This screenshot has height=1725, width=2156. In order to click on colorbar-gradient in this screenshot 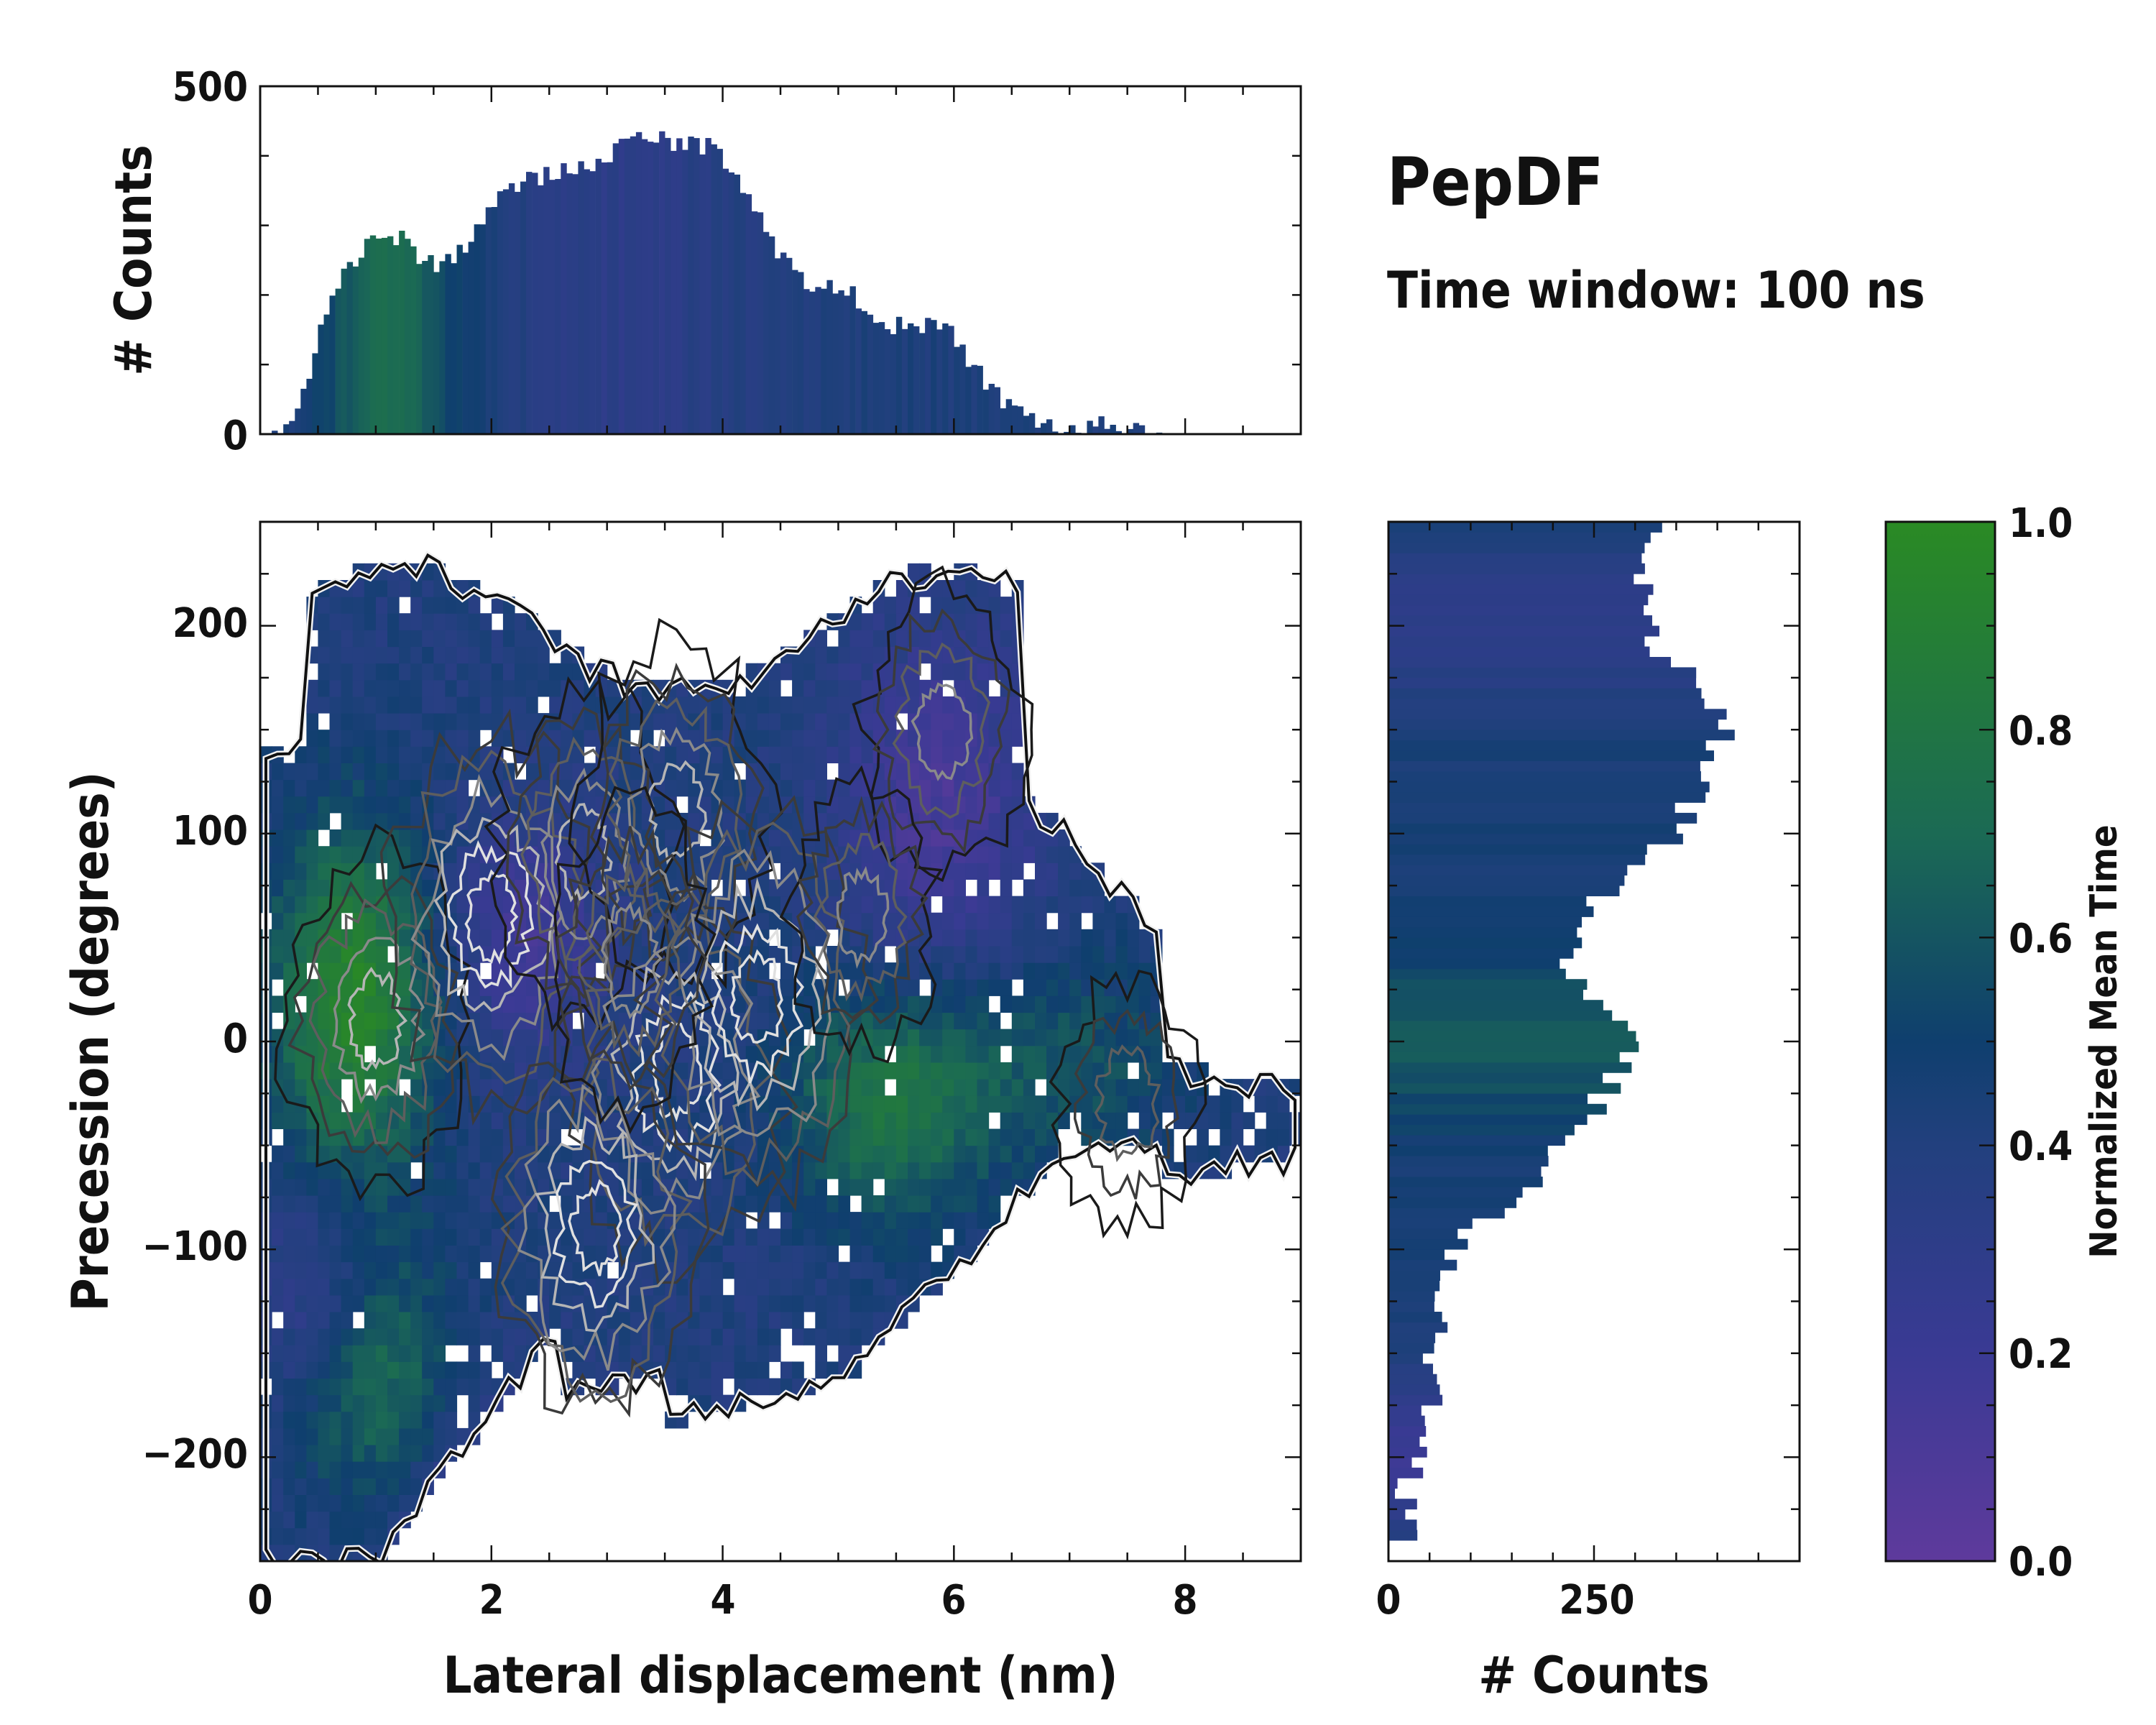, I will do `click(1940, 1041)`.